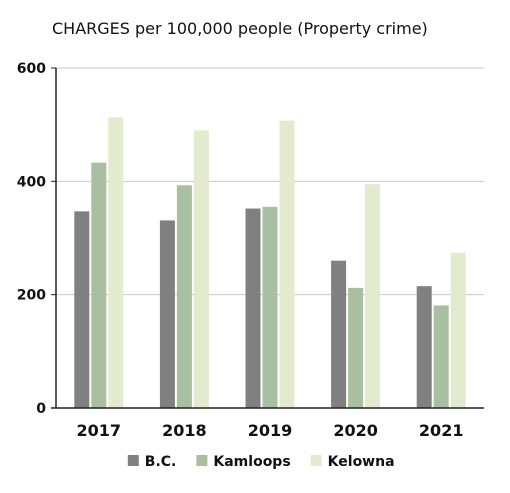 This screenshot has width=510, height=493. What do you see at coordinates (361, 462) in the screenshot?
I see `legend-label-kelowna: Kelowna` at bounding box center [361, 462].